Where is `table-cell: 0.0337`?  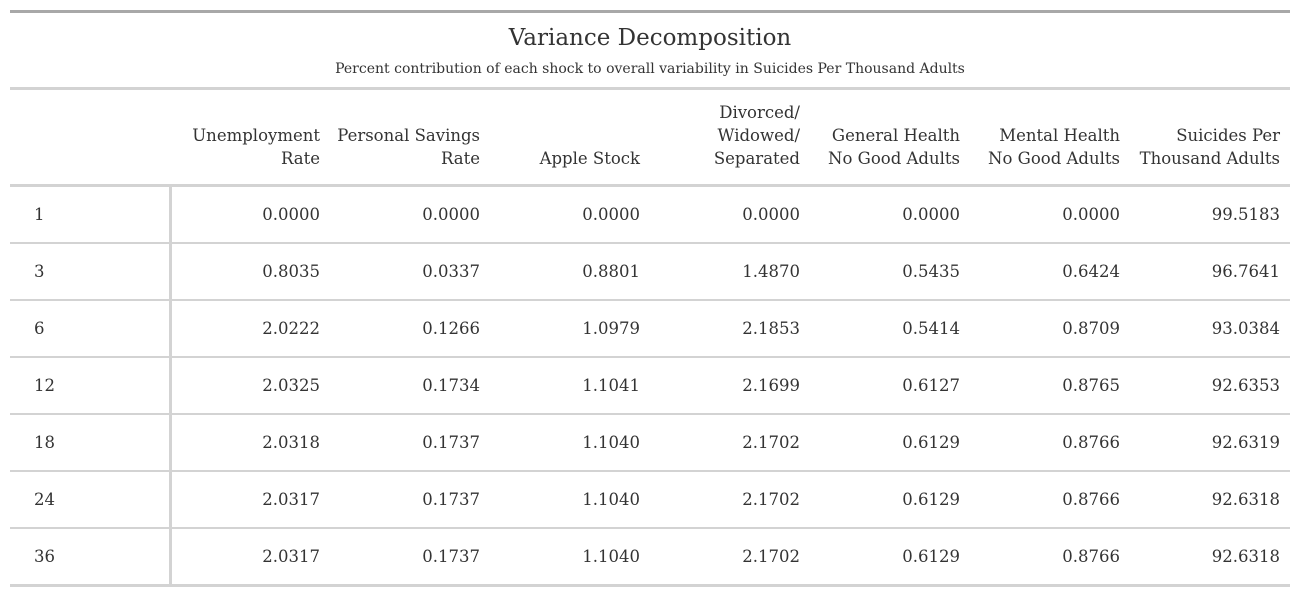
table-cell: 0.0337 is located at coordinates (410, 271).